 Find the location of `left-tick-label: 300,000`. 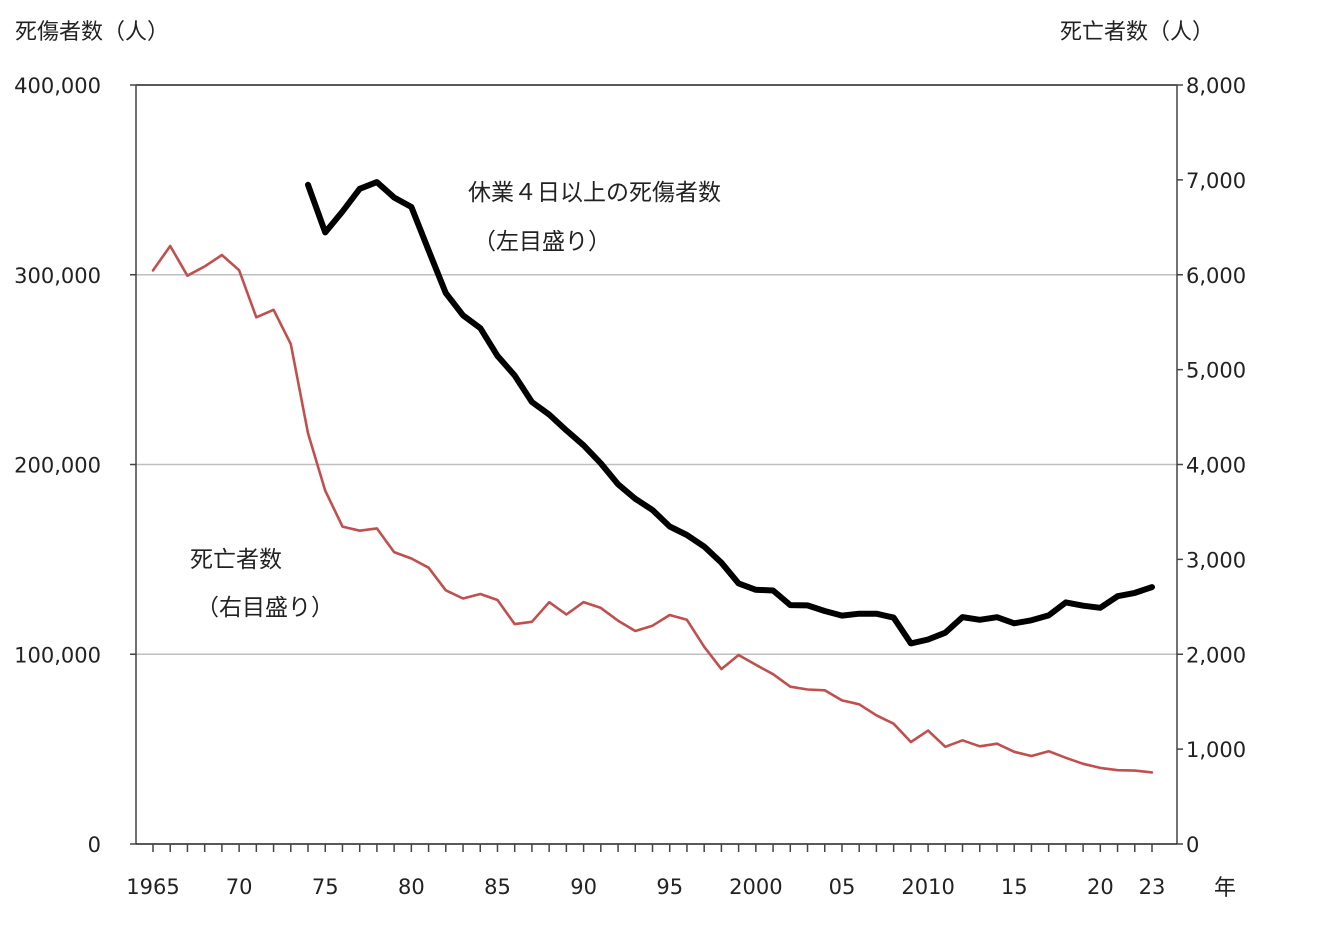

left-tick-label: 300,000 is located at coordinates (57, 276).